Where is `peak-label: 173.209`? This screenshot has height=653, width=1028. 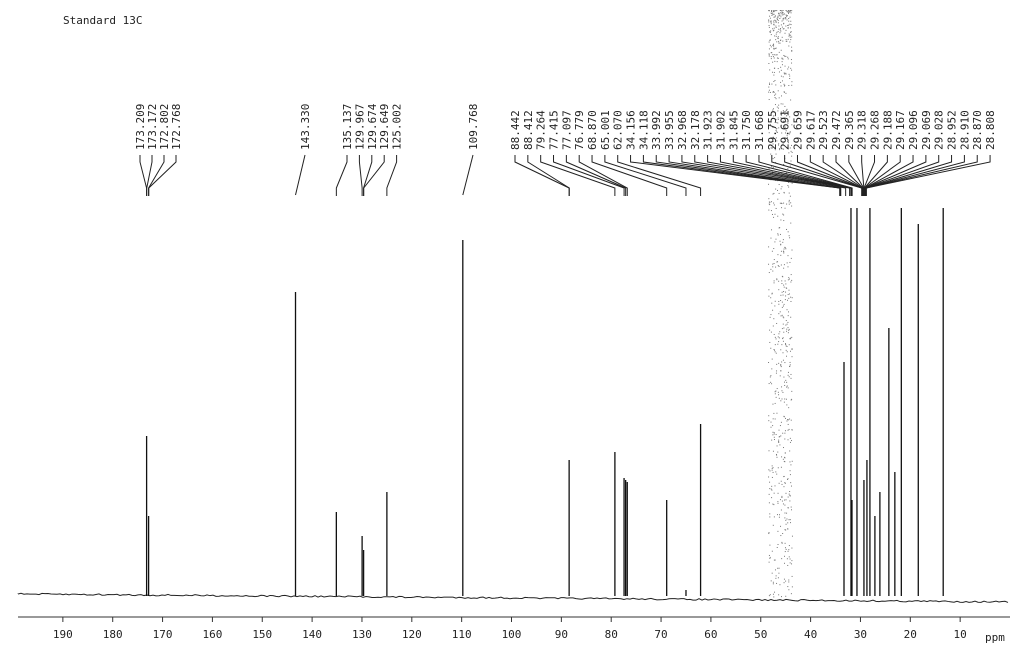
peak-label: 173.209 is located at coordinates (140, 127).